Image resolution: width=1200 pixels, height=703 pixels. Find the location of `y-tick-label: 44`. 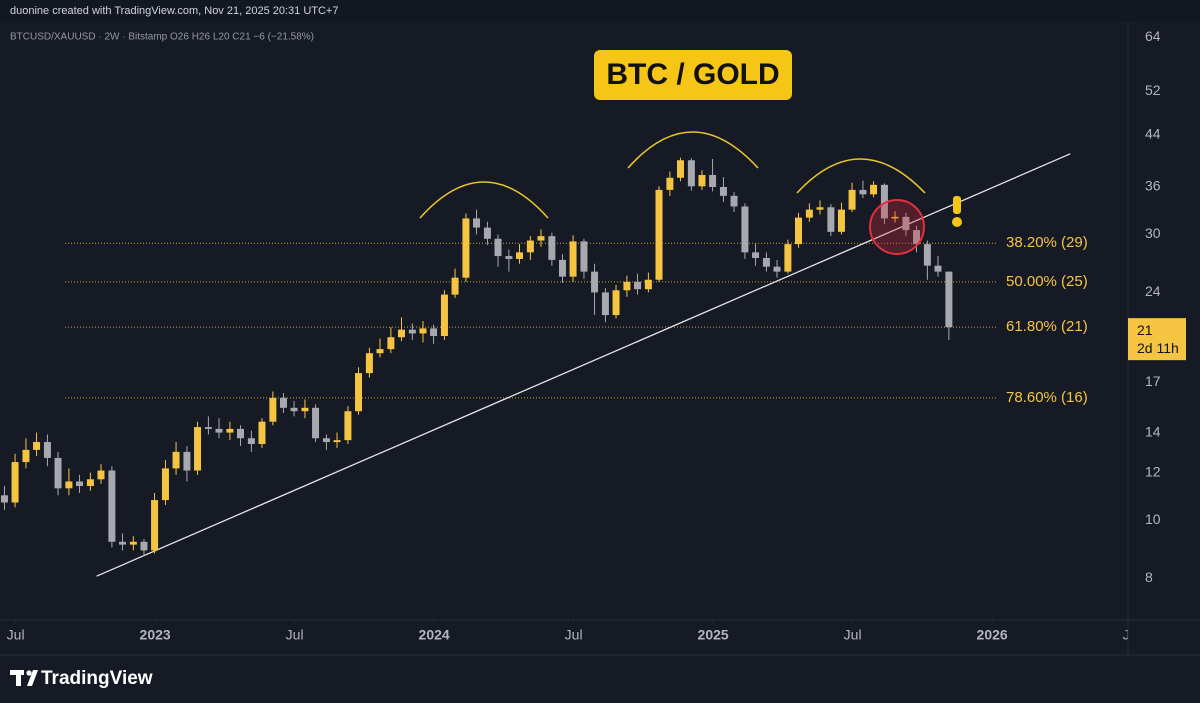

y-tick-label: 44 is located at coordinates (1153, 134).